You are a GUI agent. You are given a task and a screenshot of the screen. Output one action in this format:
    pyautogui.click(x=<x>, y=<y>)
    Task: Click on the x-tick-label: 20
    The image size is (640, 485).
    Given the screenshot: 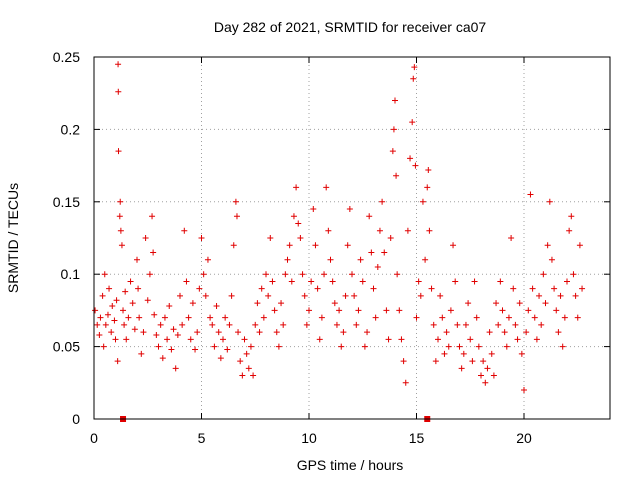 What is the action you would take?
    pyautogui.click(x=524, y=438)
    